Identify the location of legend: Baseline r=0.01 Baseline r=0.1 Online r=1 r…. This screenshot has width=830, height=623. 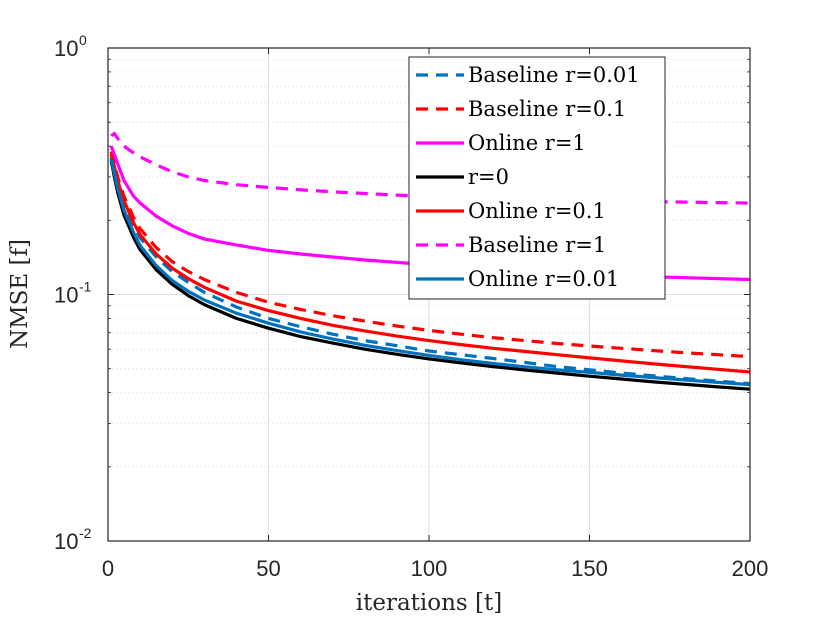
(537, 178).